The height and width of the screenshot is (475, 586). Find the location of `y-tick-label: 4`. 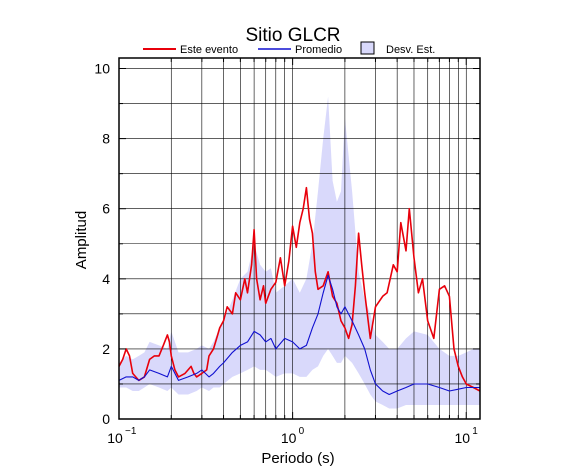

y-tick-label: 4 is located at coordinates (106, 279).